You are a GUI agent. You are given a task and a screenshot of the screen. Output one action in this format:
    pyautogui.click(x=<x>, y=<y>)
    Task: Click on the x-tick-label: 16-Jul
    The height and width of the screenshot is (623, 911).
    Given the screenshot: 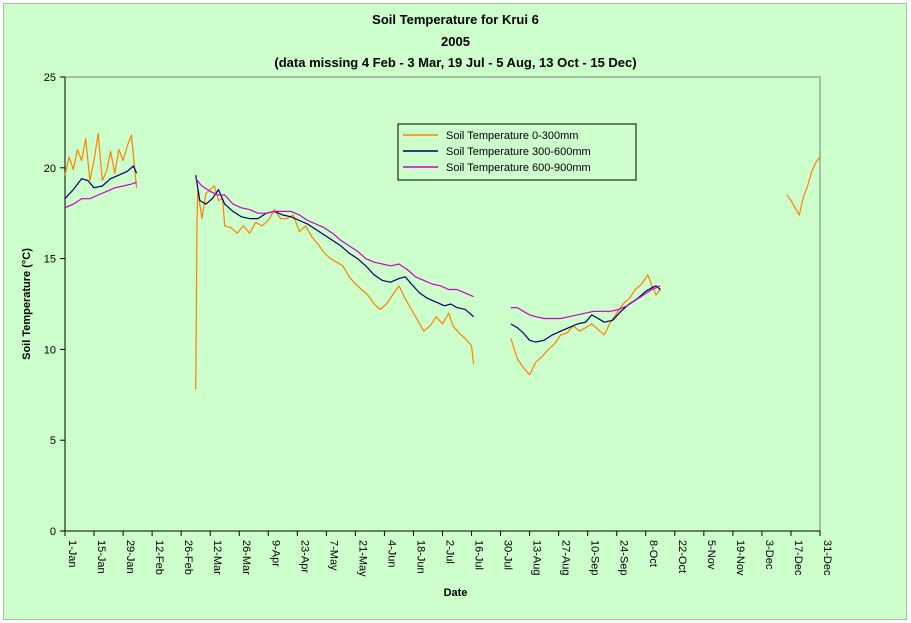 What is the action you would take?
    pyautogui.click(x=479, y=555)
    